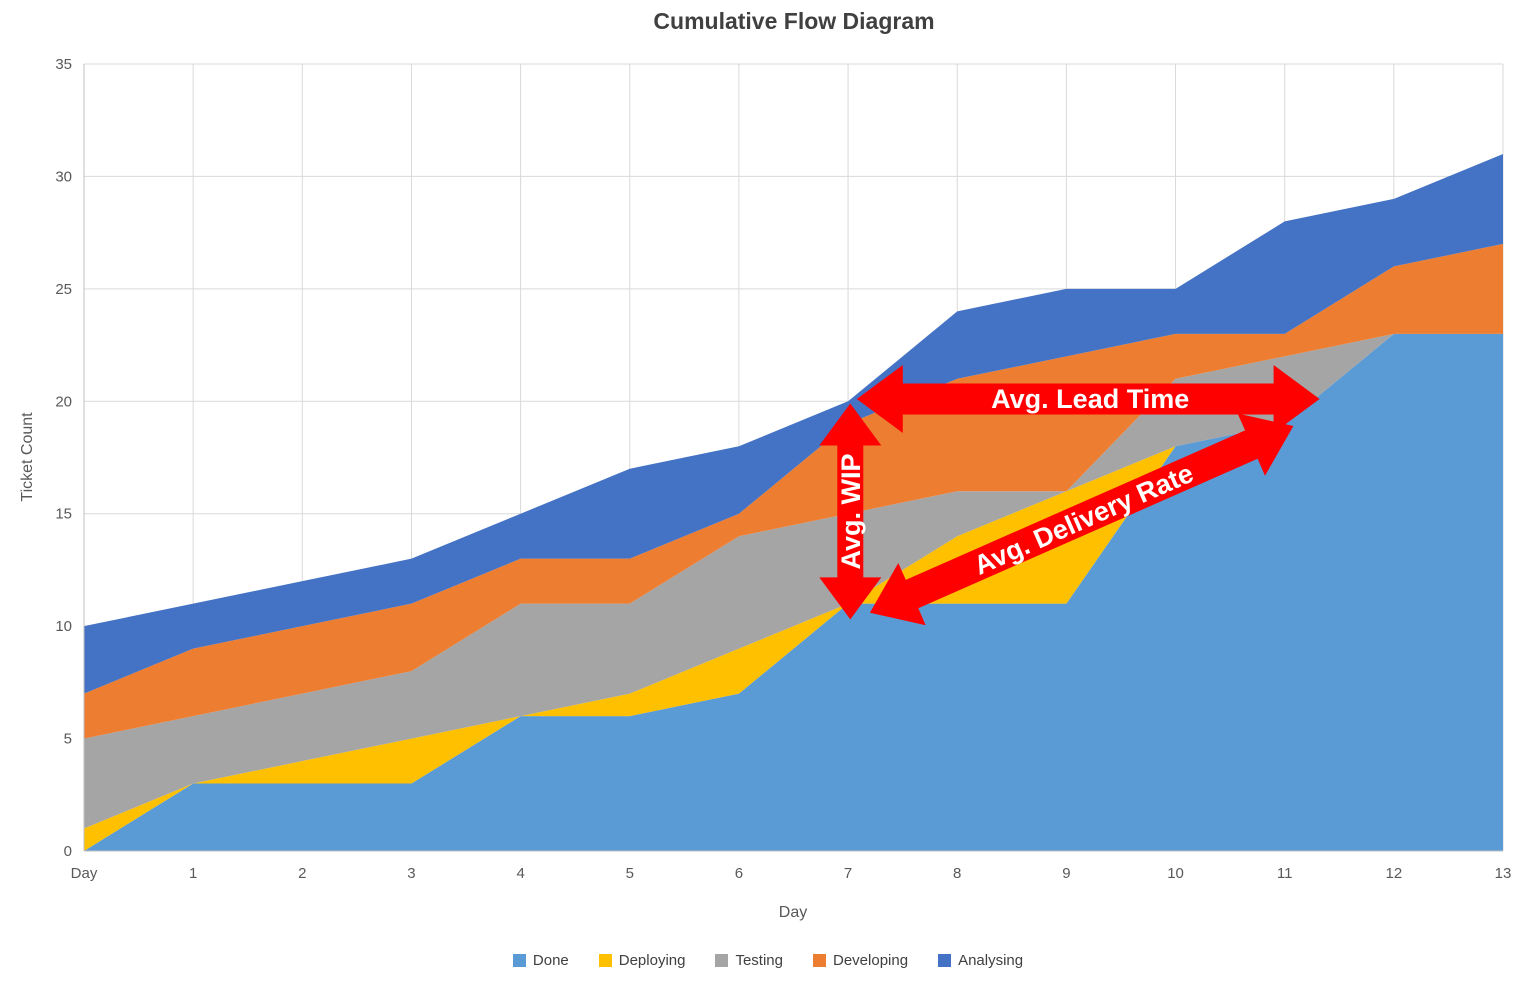 The width and height of the screenshot is (1536, 986). I want to click on legend-item-done: Done, so click(540, 960).